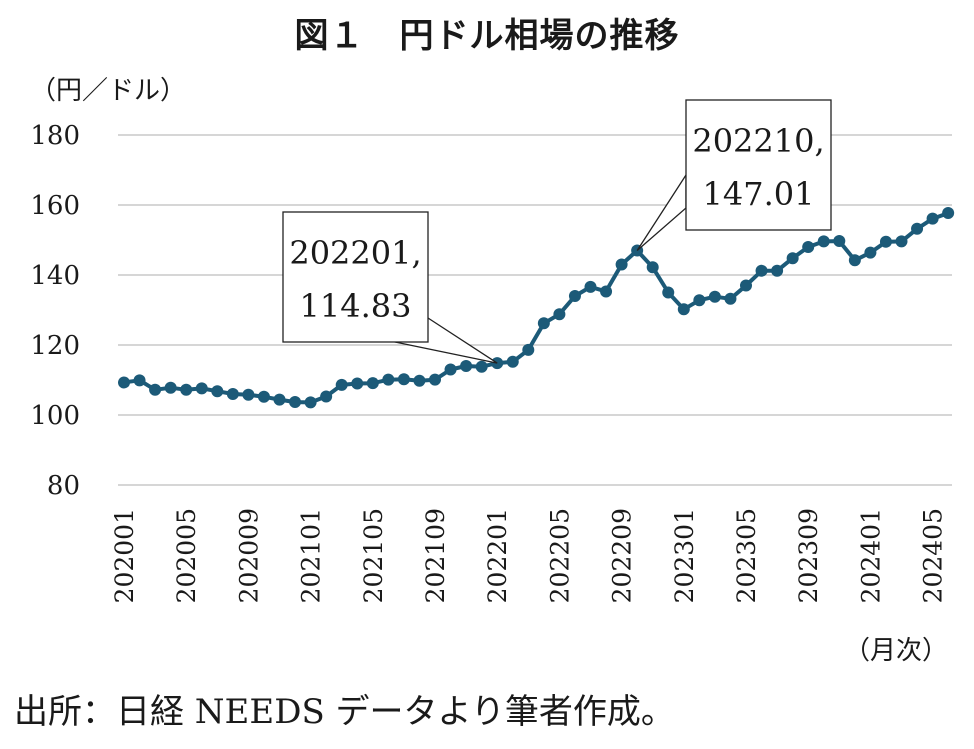 The width and height of the screenshot is (974, 749). Describe the element at coordinates (55, 206) in the screenshot. I see `y-tick-label: 160` at that location.